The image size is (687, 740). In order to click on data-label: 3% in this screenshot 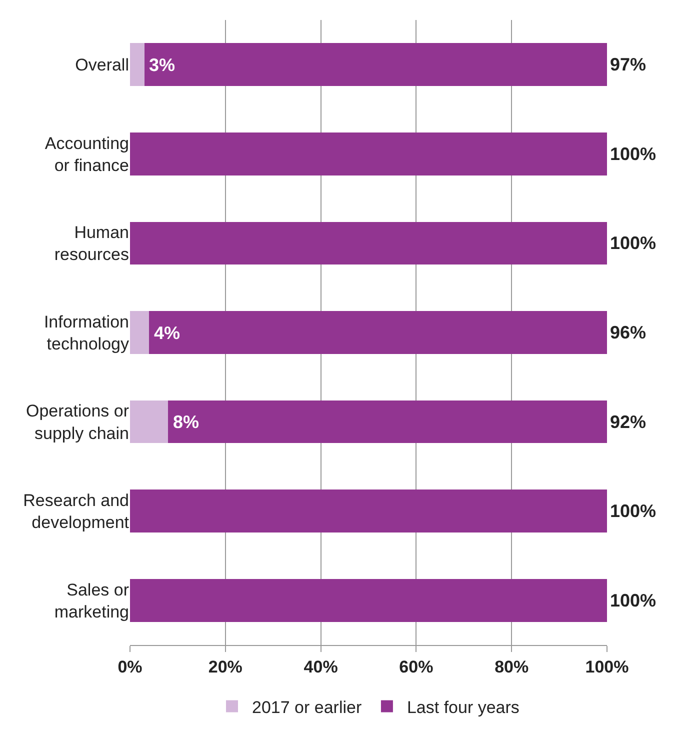, I will do `click(162, 65)`.